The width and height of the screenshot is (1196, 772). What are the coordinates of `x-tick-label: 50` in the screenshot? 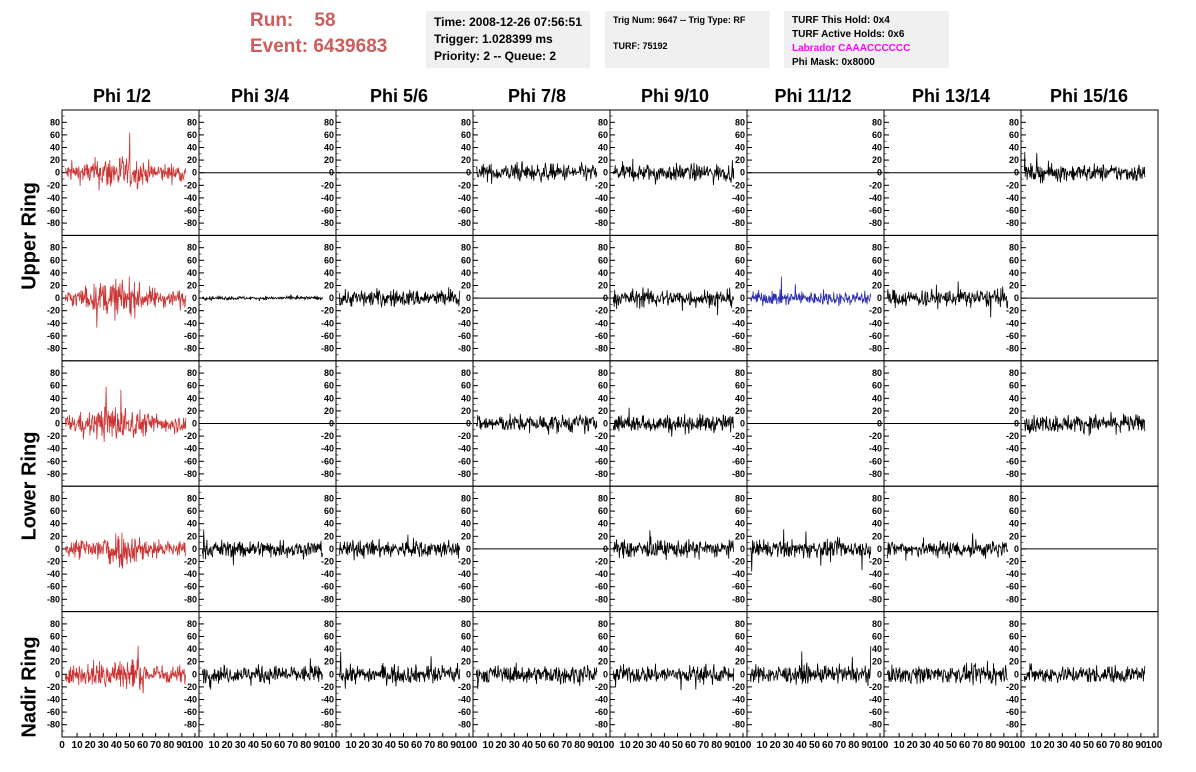 It's located at (130, 745).